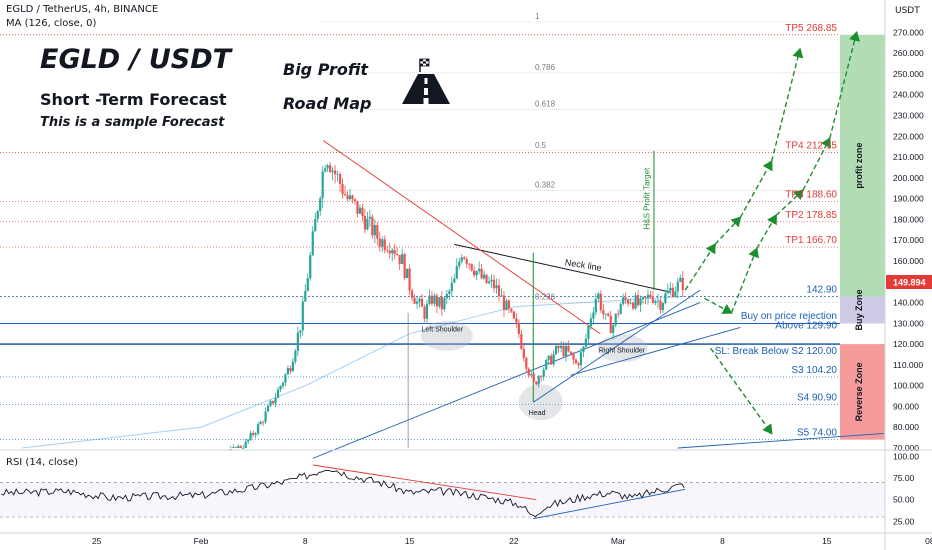 The height and width of the screenshot is (550, 932). What do you see at coordinates (42, 462) in the screenshot?
I see `rsi-header: RSI (14, close)` at bounding box center [42, 462].